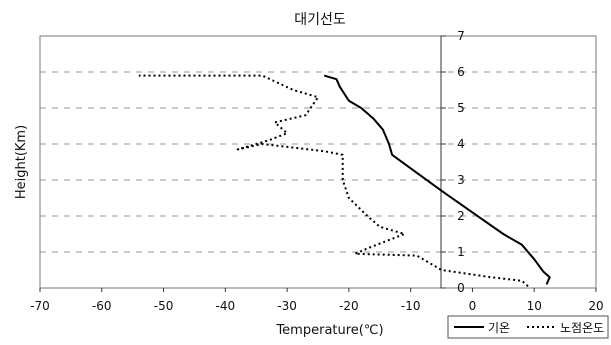  What do you see at coordinates (411, 306) in the screenshot?
I see `x-tick-label--10: -10` at bounding box center [411, 306].